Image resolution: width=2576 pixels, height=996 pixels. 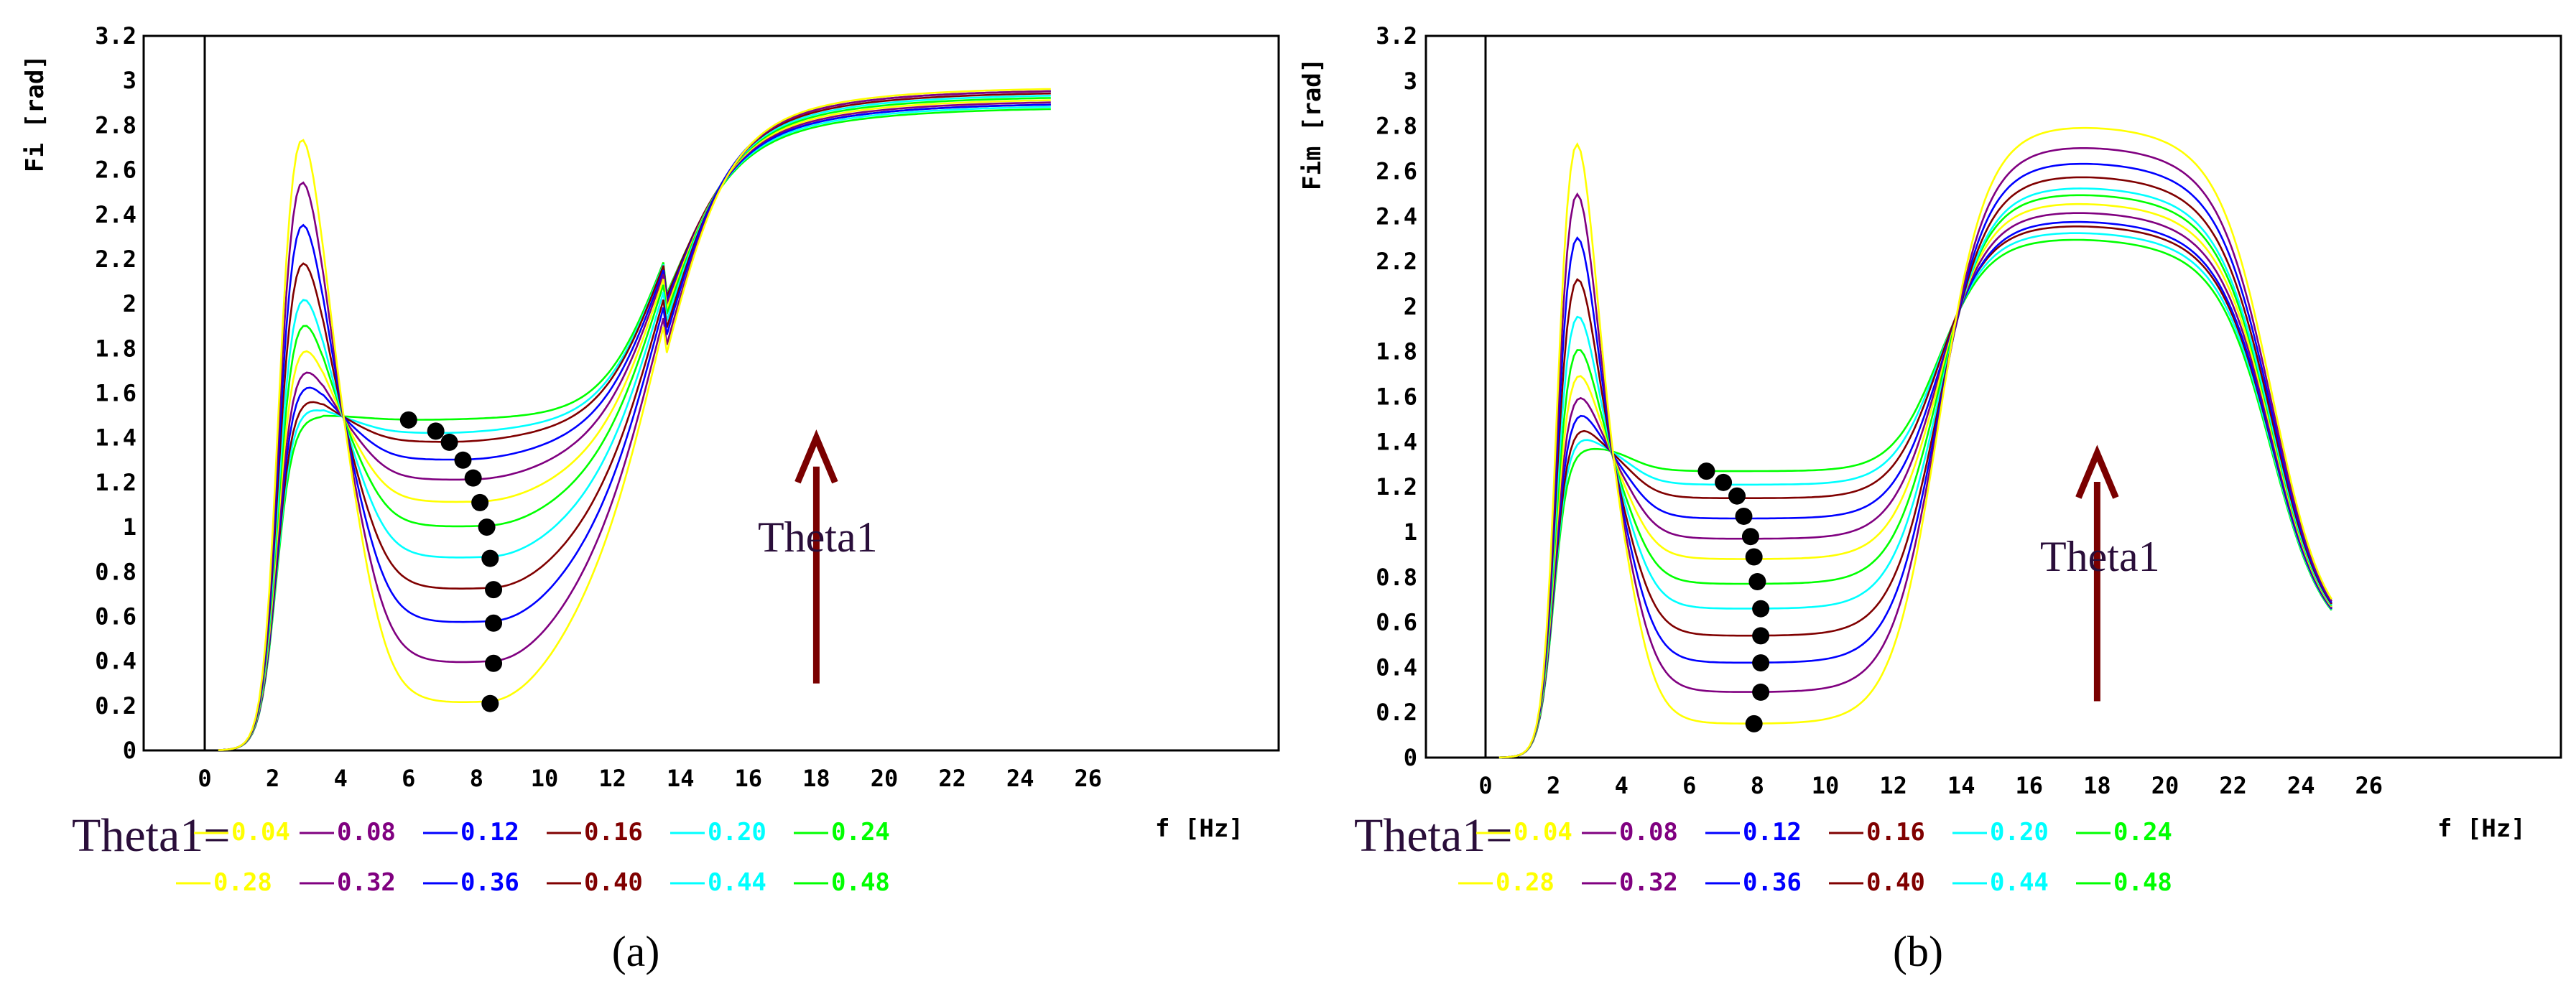 I want to click on y-tick-label: 0.4, so click(x=115, y=661).